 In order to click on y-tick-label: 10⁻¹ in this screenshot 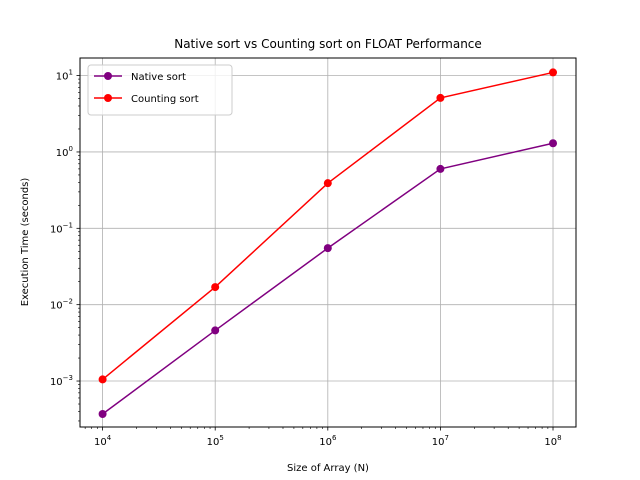, I will do `click(61, 228)`.